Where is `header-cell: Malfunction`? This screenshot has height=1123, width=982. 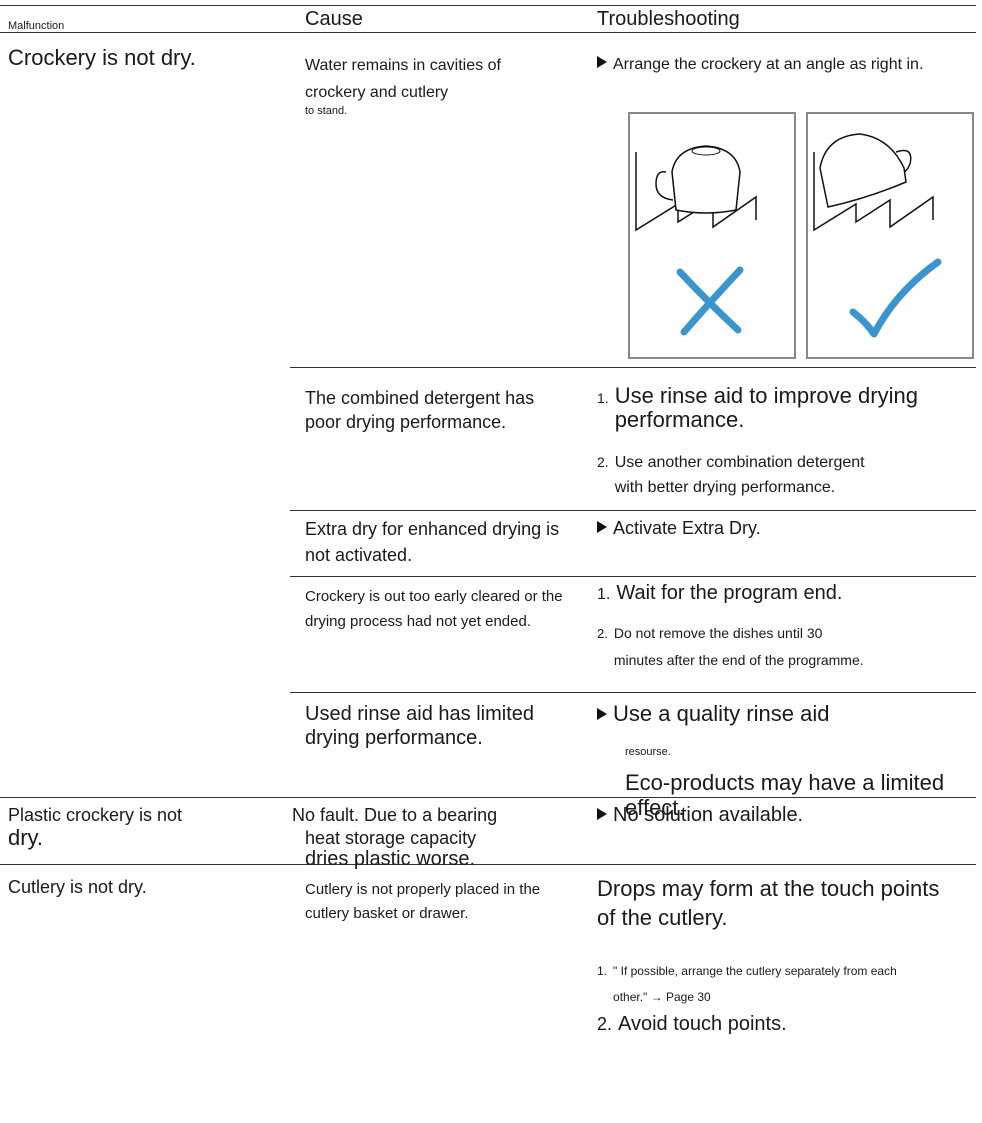
header-cell: Malfunction is located at coordinates (36, 26).